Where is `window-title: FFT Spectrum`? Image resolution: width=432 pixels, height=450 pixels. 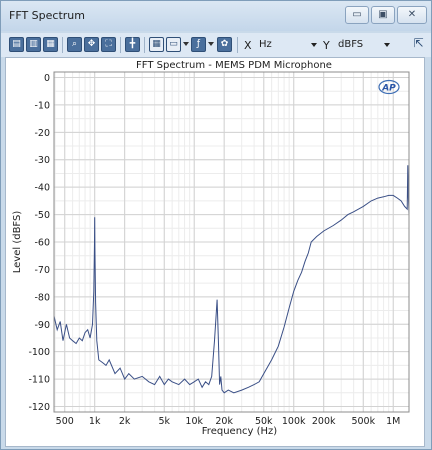
window-title: FFT Spectrum is located at coordinates (47, 15).